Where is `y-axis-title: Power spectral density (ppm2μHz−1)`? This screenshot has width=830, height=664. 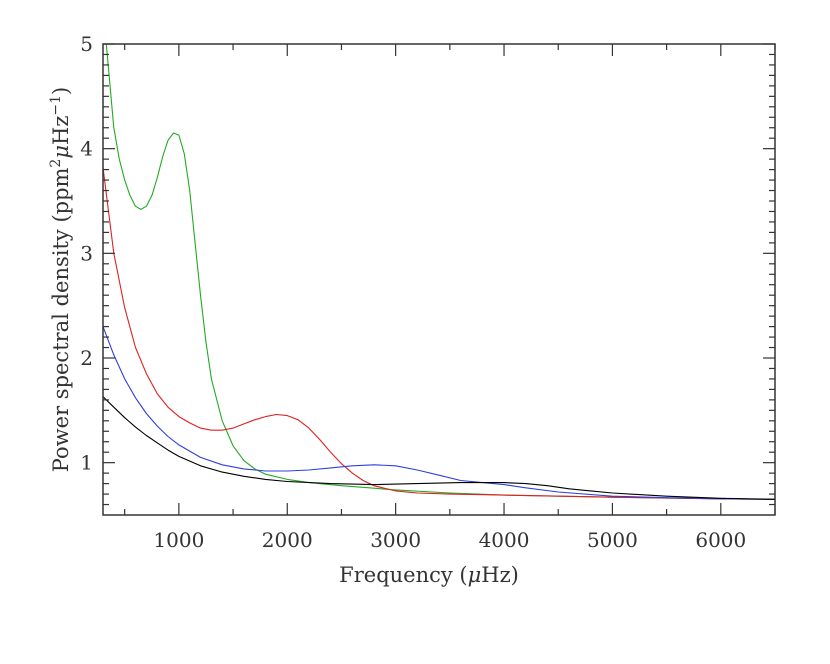
y-axis-title: Power spectral density (ppm2μHz−1) is located at coordinates (60, 280).